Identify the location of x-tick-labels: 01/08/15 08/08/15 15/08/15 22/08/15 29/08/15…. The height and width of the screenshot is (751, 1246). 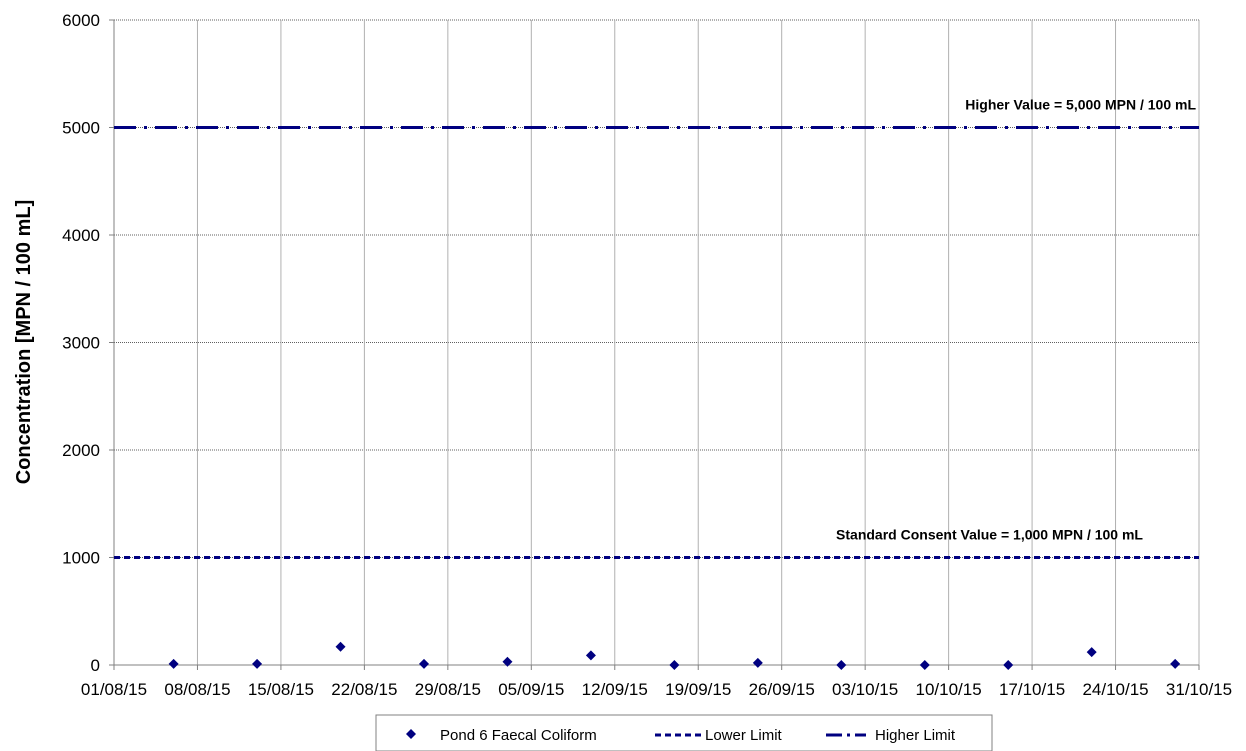
(656, 689).